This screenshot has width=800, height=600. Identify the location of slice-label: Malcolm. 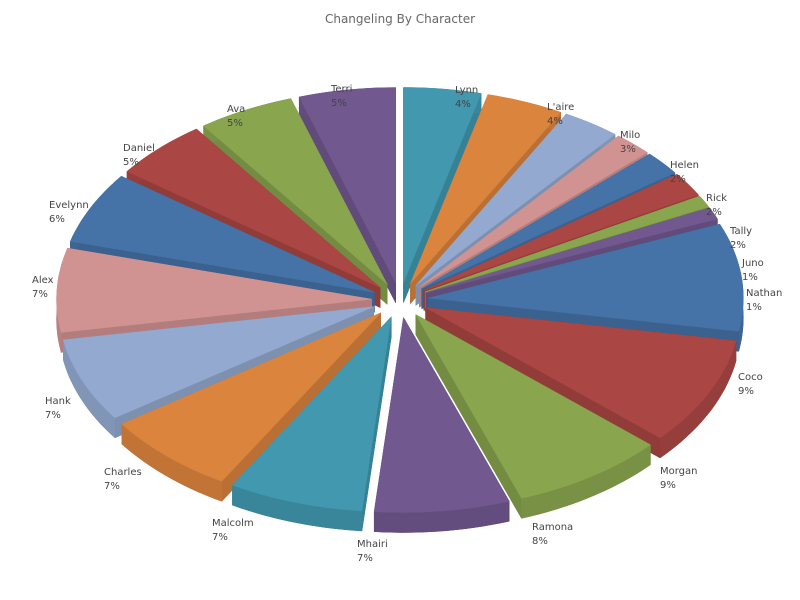
(233, 523).